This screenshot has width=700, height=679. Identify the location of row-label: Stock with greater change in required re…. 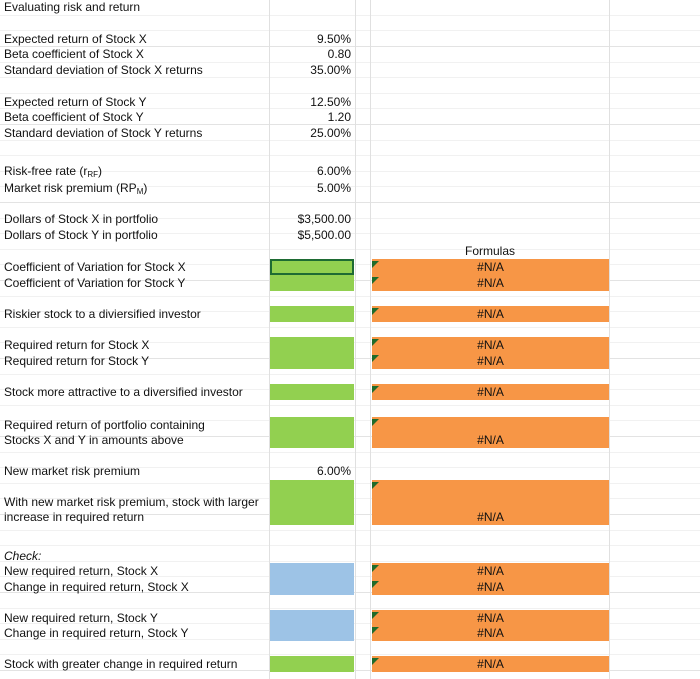
(121, 664).